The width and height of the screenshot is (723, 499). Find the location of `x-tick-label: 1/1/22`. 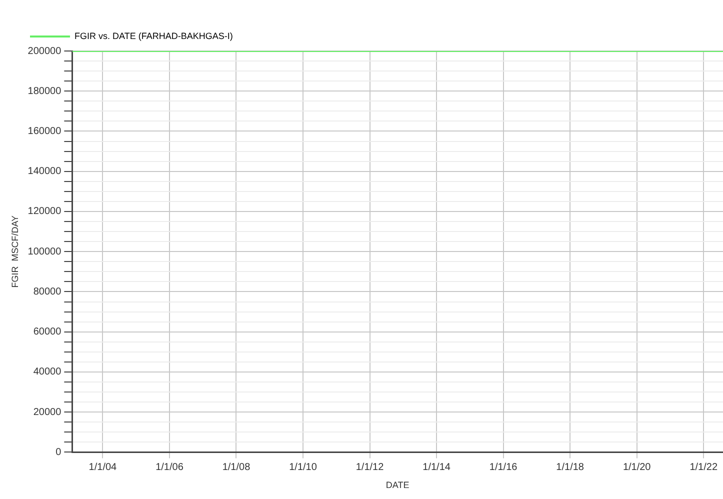

x-tick-label: 1/1/22 is located at coordinates (704, 467).